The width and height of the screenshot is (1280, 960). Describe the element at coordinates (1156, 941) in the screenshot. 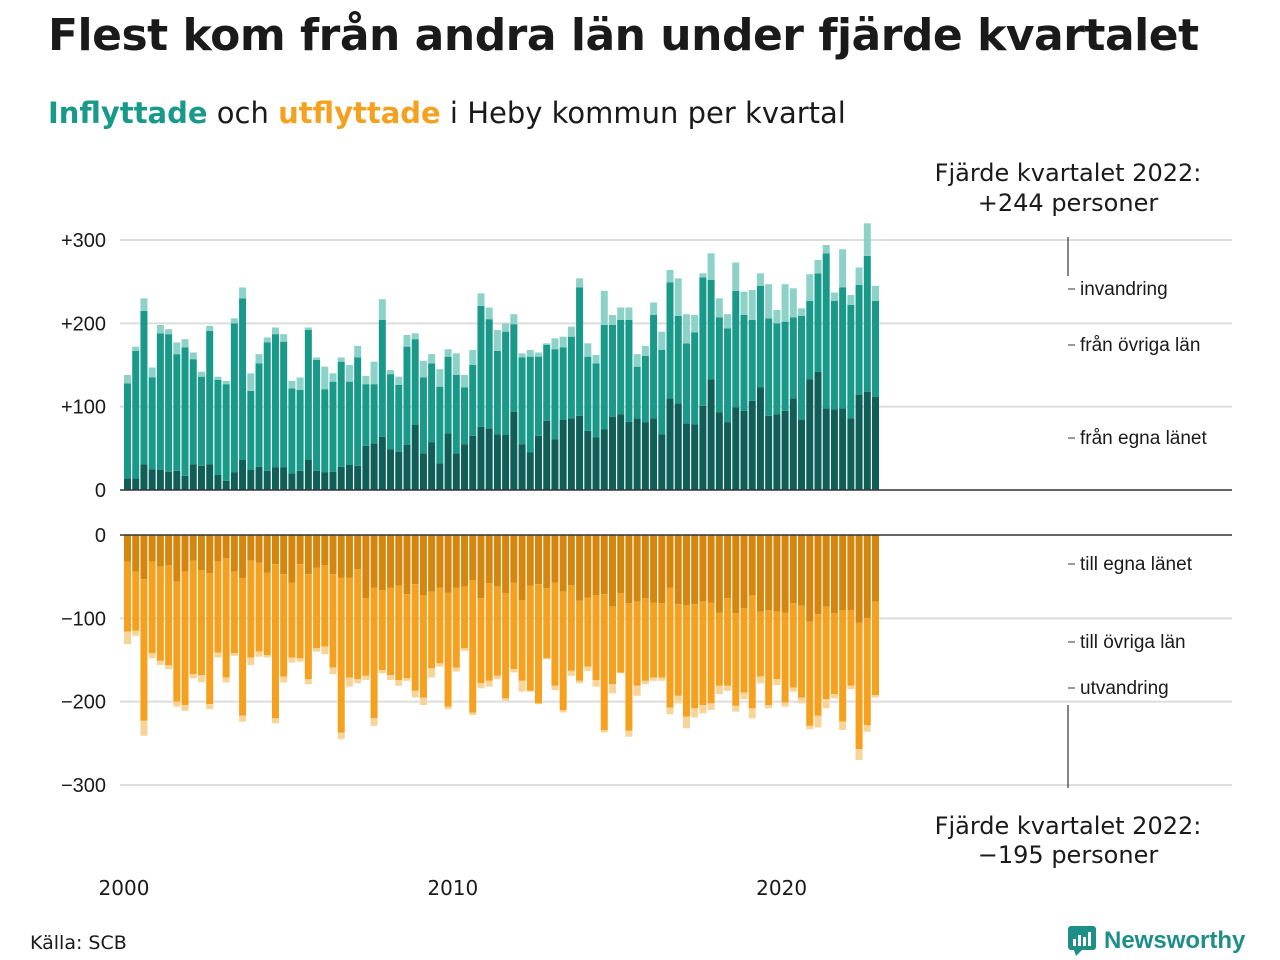

I see `brand-logo: Newsworthy` at that location.